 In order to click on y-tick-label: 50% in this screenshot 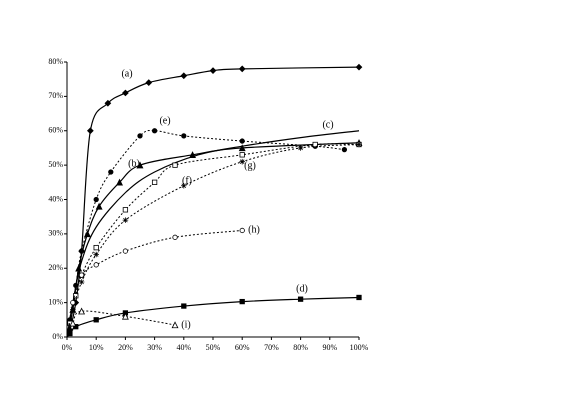, I will do `click(55, 164)`.